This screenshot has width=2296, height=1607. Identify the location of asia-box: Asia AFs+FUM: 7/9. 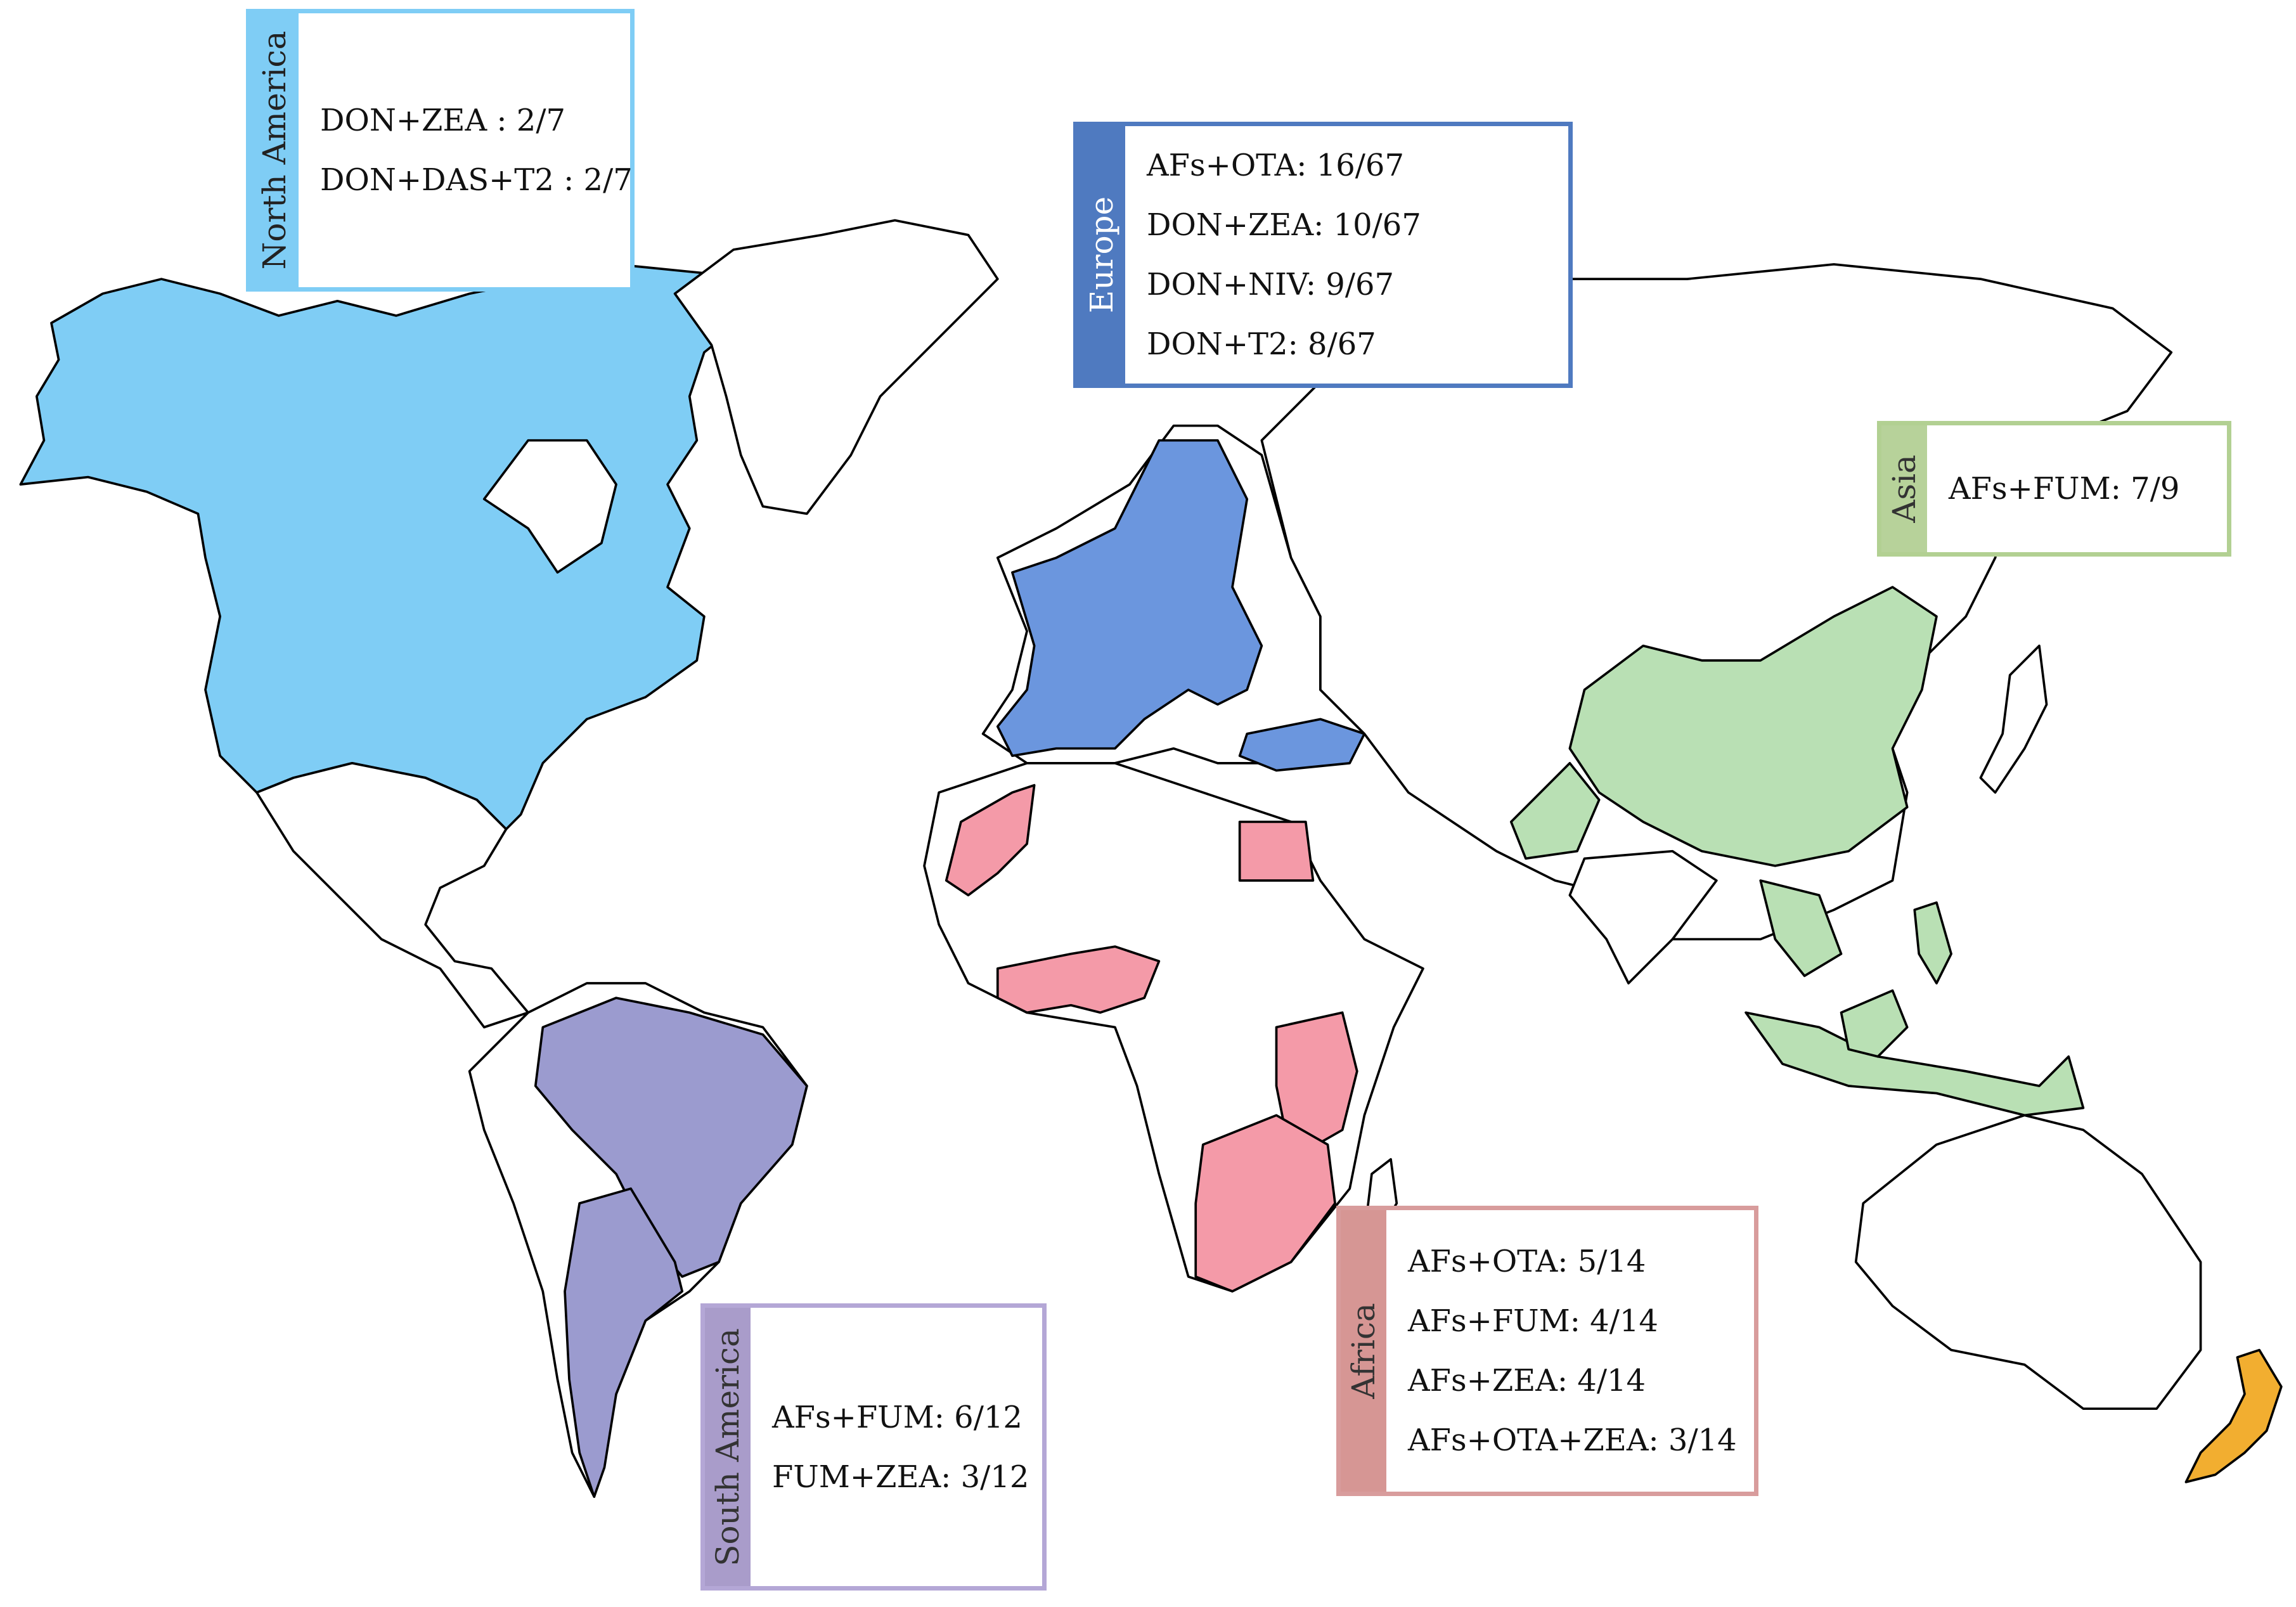
(2054, 489).